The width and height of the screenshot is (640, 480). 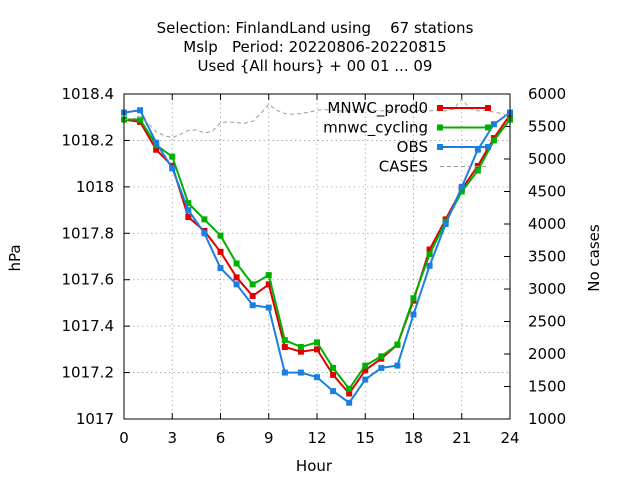 What do you see at coordinates (547, 354) in the screenshot?
I see `y2-tick-label: 2000` at bounding box center [547, 354].